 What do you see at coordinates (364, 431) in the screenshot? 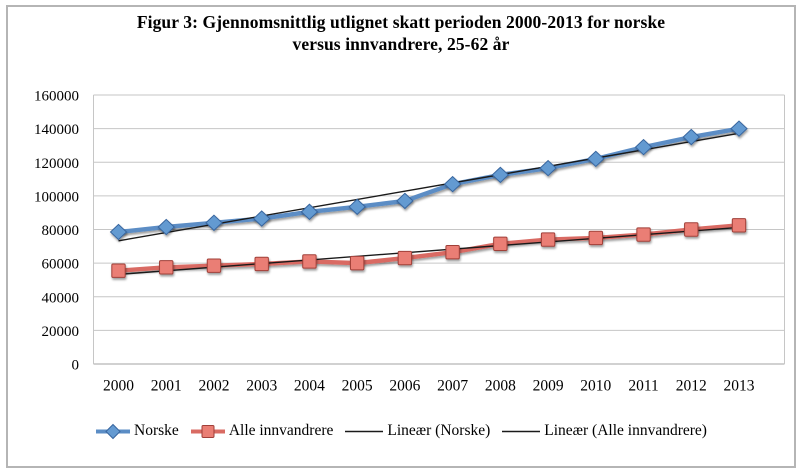
I see `legend-key-linear-norske-line-icon` at bounding box center [364, 431].